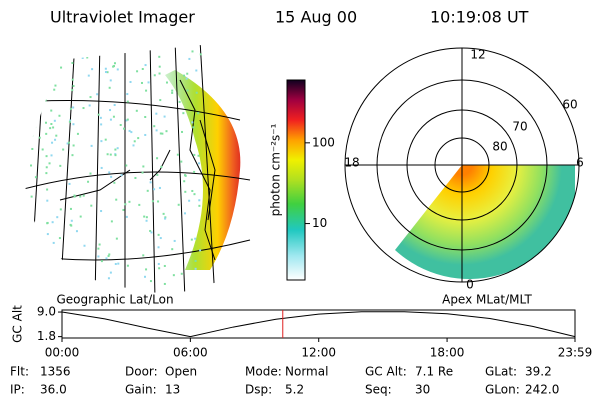  What do you see at coordinates (263, 372) in the screenshot?
I see `info-label: Mode:` at bounding box center [263, 372].